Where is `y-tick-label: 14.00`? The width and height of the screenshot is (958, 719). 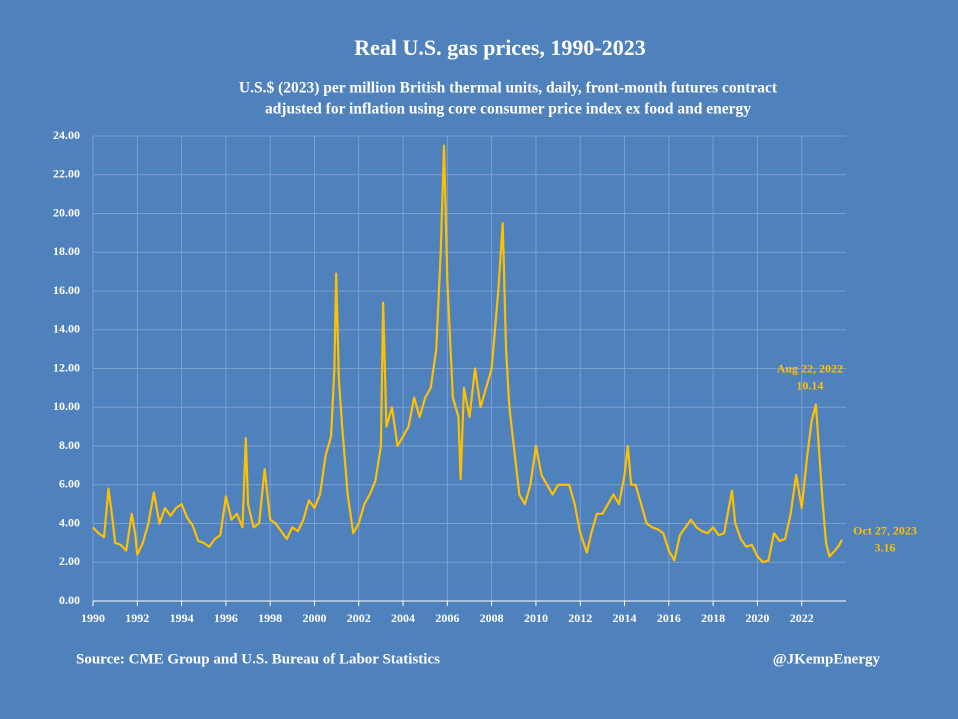 y-tick-label: 14.00 is located at coordinates (66, 329).